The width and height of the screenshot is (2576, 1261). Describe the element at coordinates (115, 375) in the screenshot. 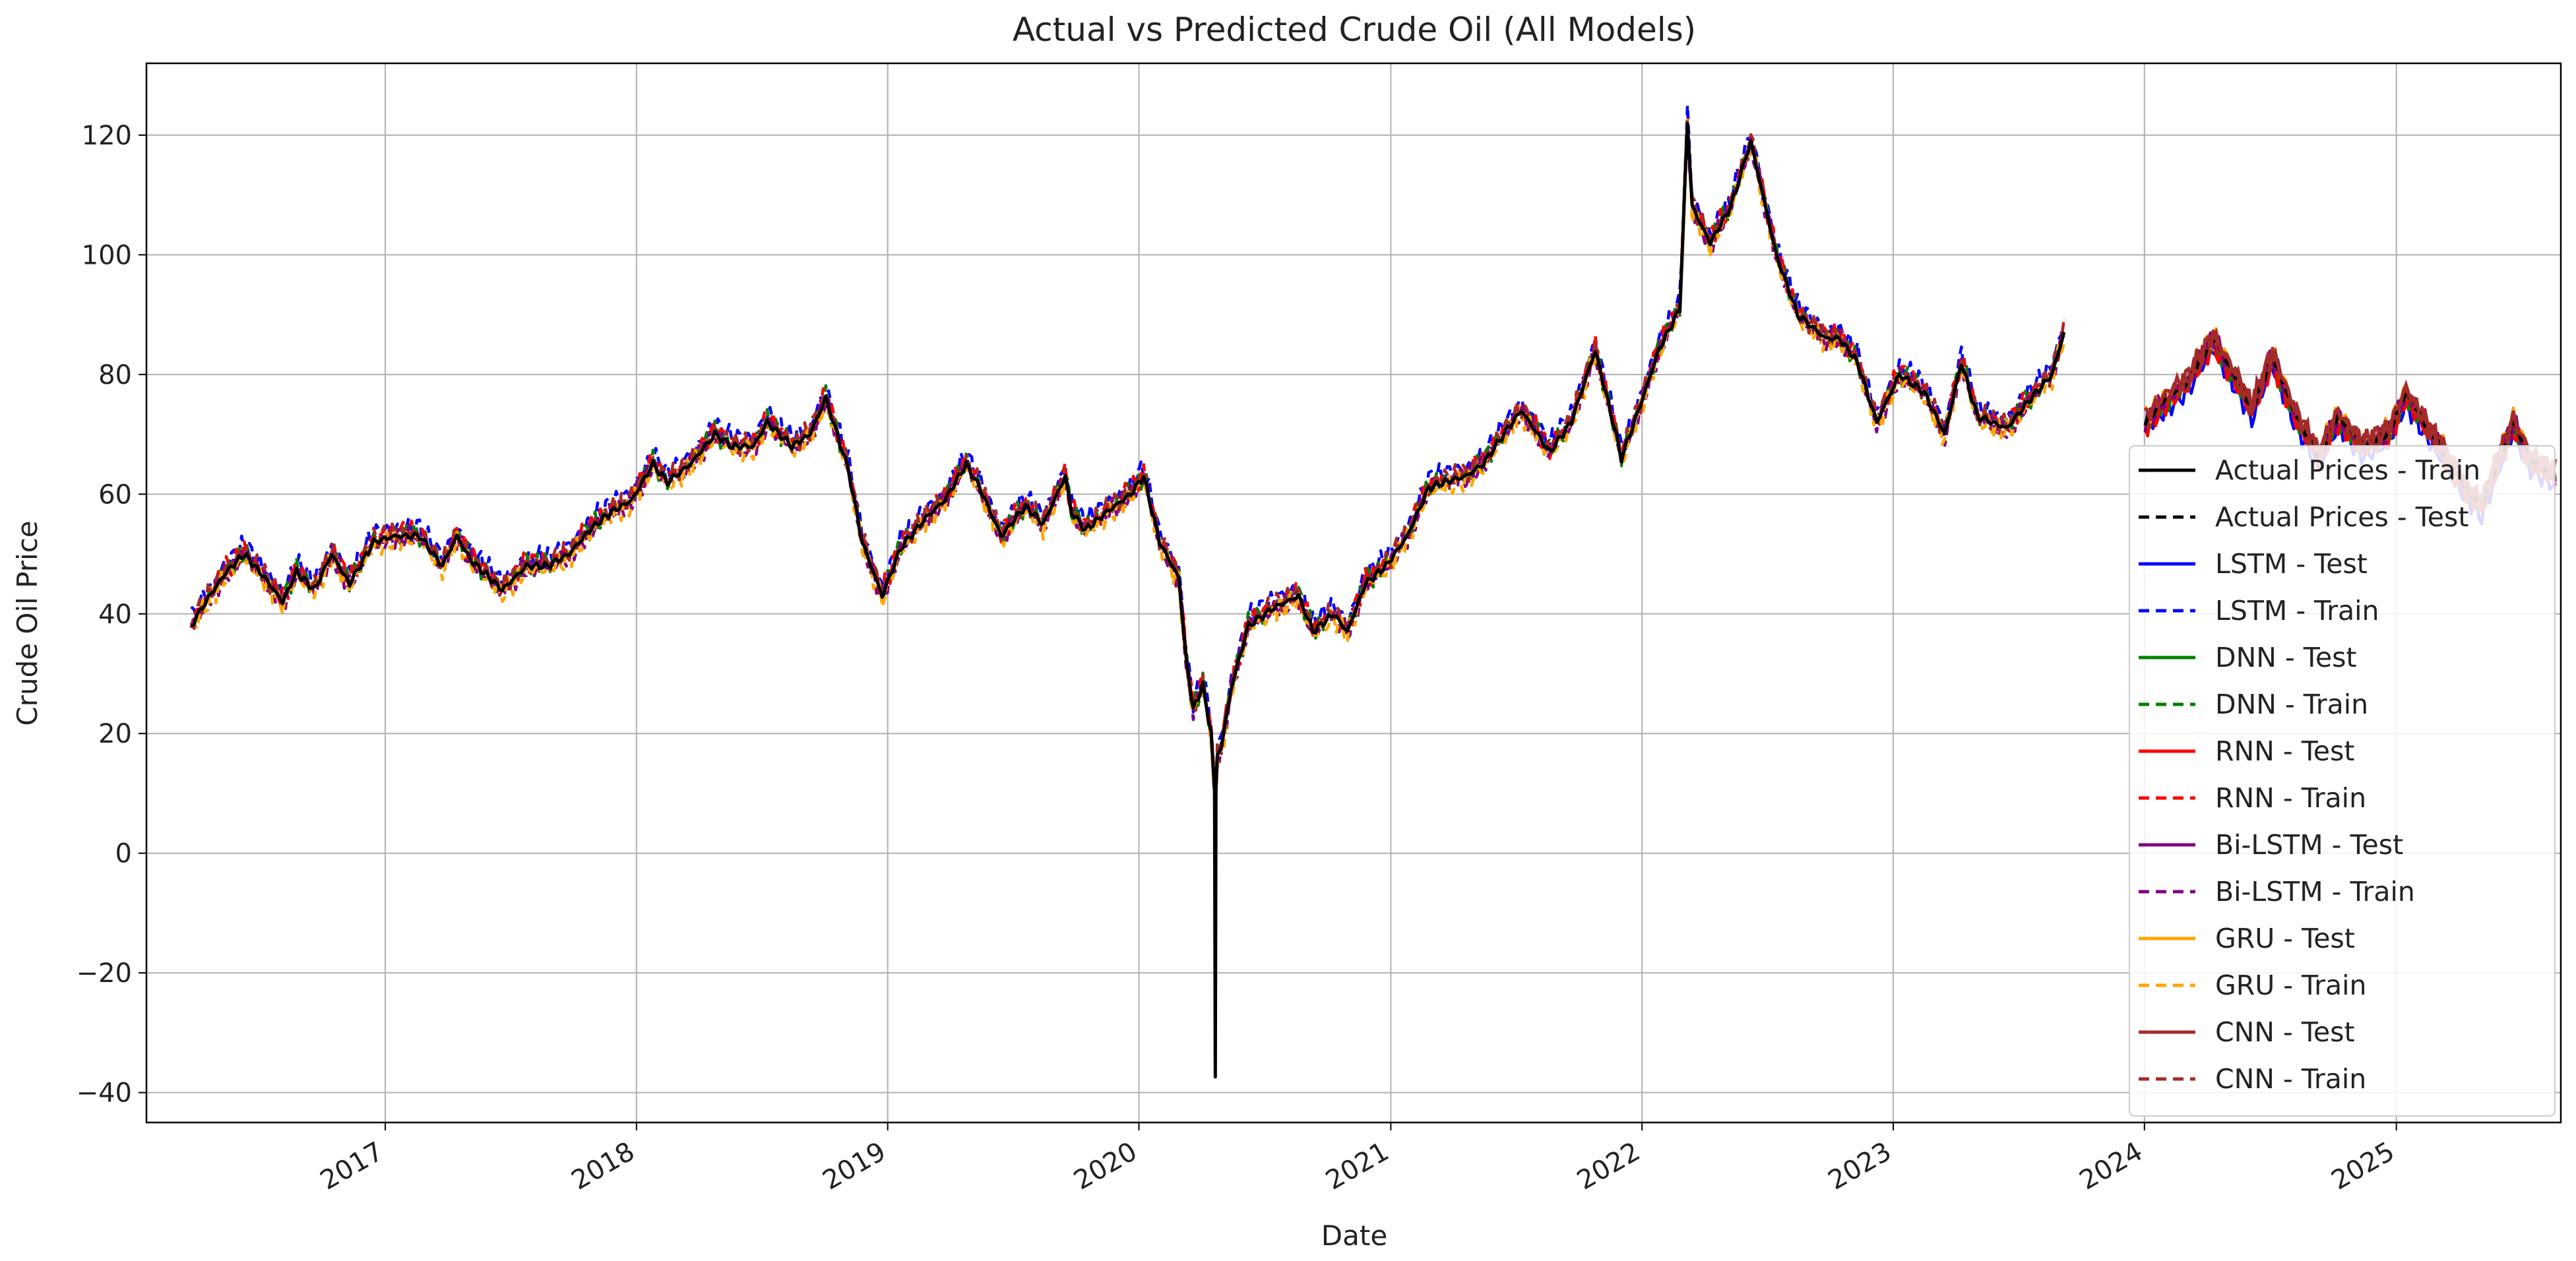

I see `y-tick-label: 80` at that location.